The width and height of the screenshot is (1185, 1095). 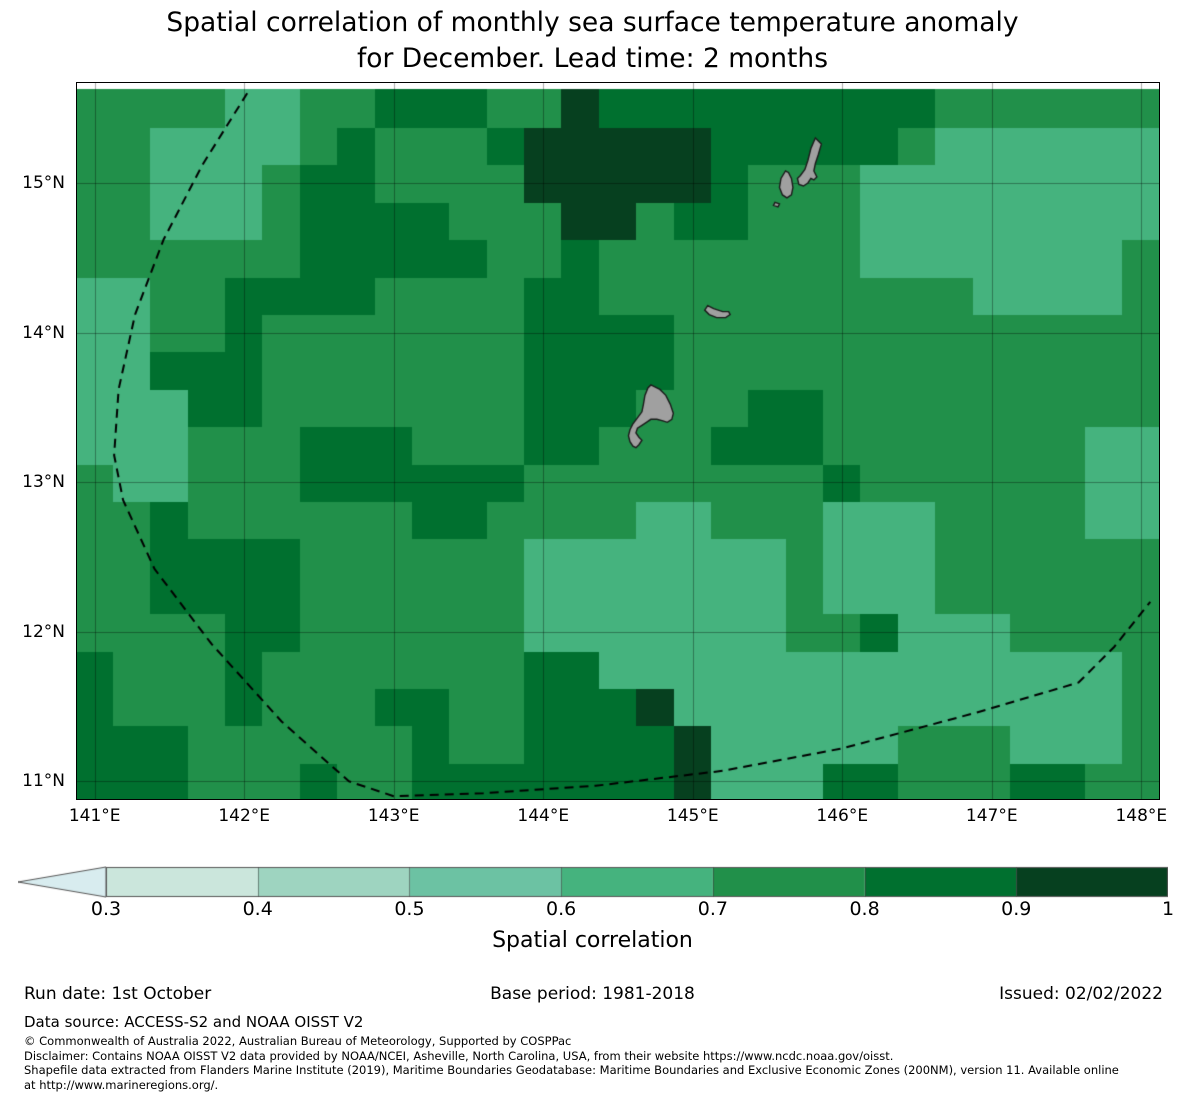 What do you see at coordinates (692, 816) in the screenshot?
I see `x-tick-label: 145°E` at bounding box center [692, 816].